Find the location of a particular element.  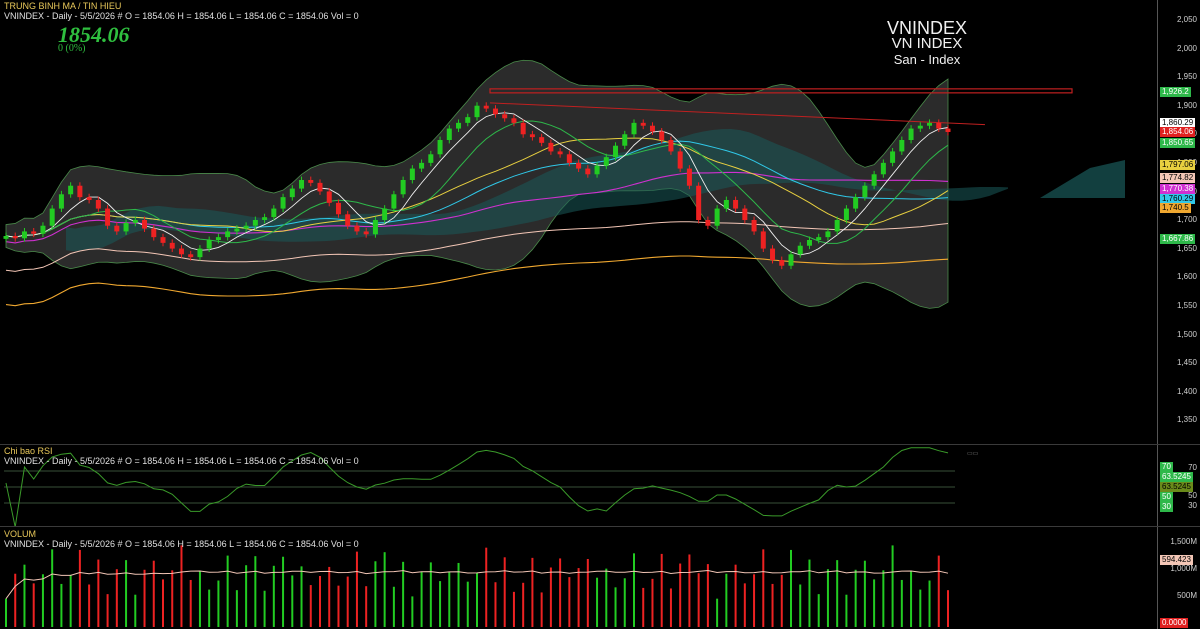

volume-level-tag: 594.423 is located at coordinates (1176, 560).